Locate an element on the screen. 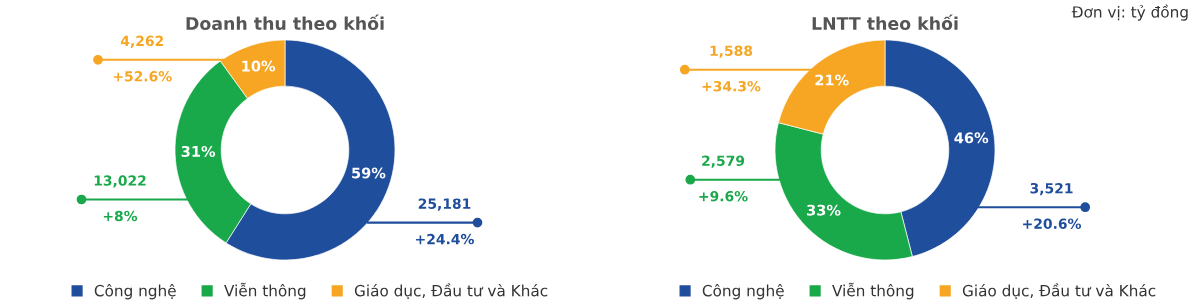 Image resolution: width=1195 pixels, height=307 pixels. text: 1,588 is located at coordinates (731, 51).